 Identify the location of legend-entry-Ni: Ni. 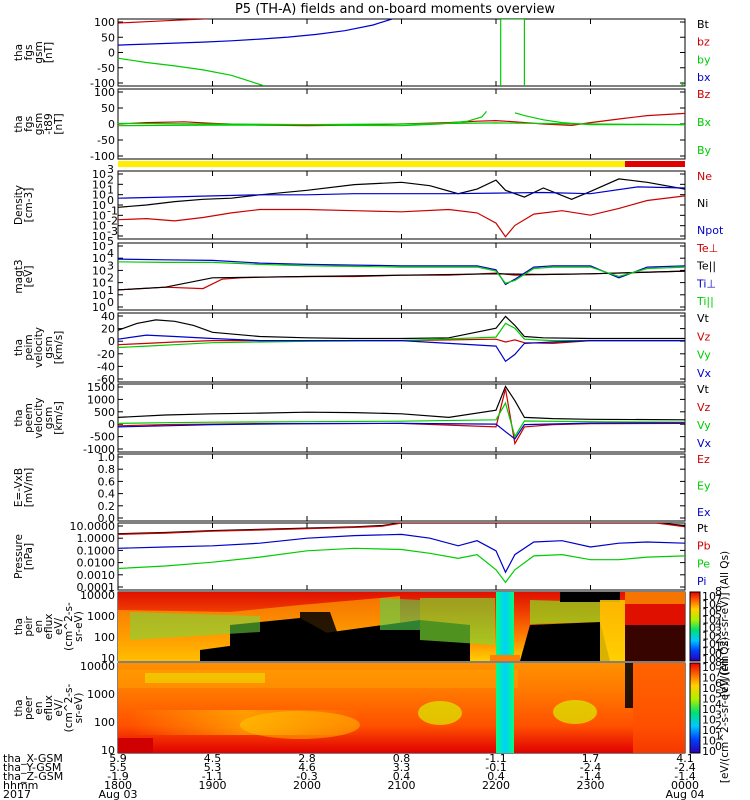
(702, 203).